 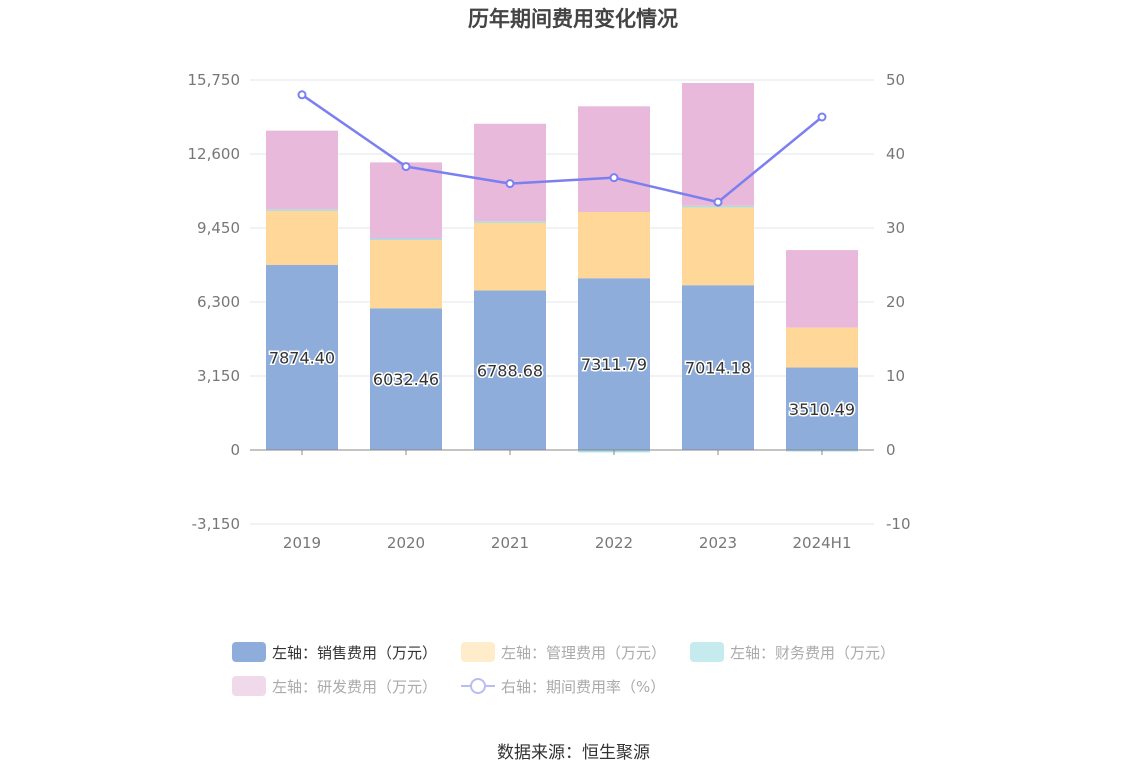 I want to click on chart-title: 历年期间费用变化情况, so click(x=573, y=19).